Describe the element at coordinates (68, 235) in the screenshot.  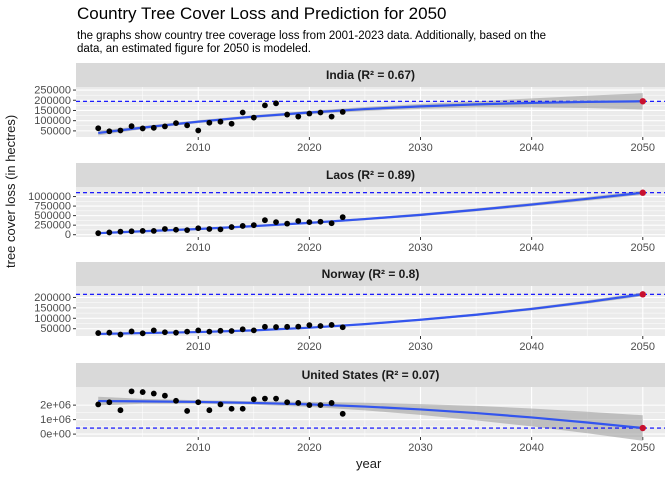
I see `y-tick-label: 0` at that location.